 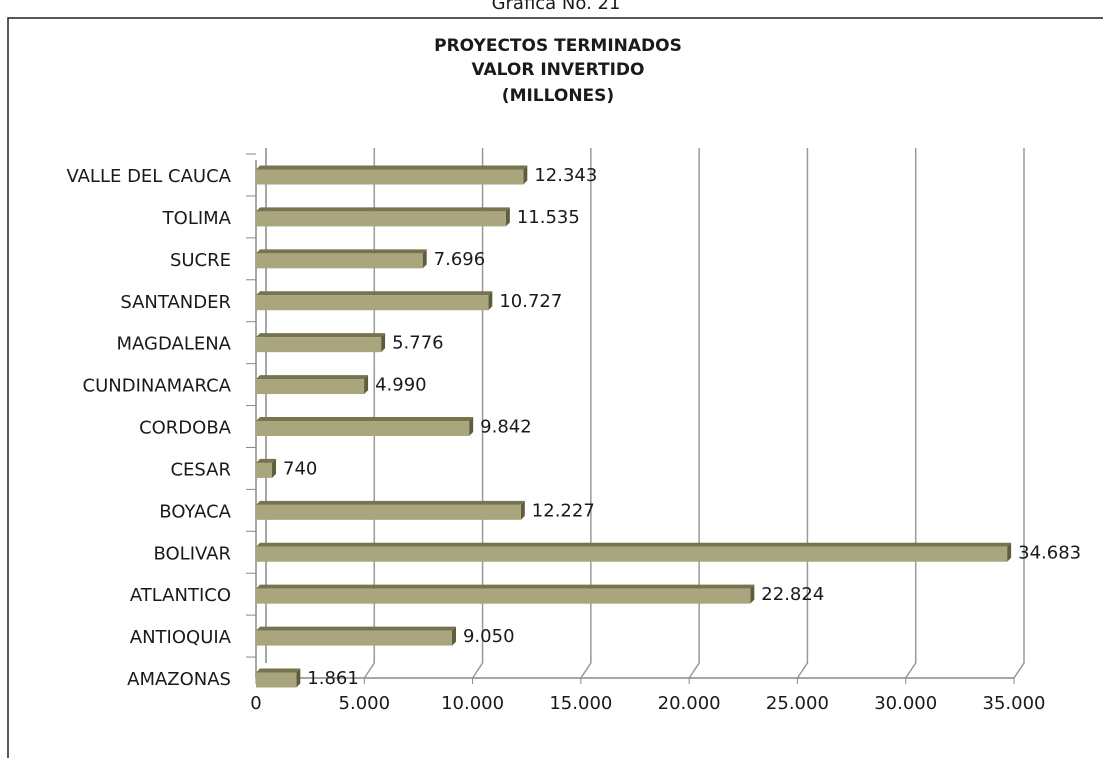 I want to click on data-label: 22.824, so click(x=792, y=594).